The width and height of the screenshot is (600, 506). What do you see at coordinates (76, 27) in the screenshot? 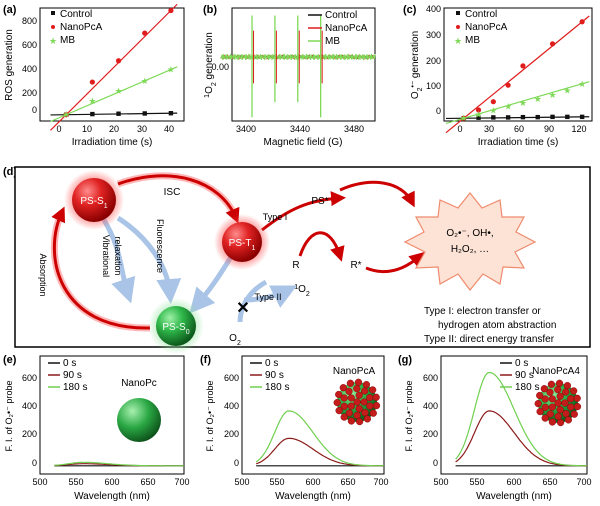
I see `panel-a-legend: Control NanoPcA ★ MB` at bounding box center [76, 27].